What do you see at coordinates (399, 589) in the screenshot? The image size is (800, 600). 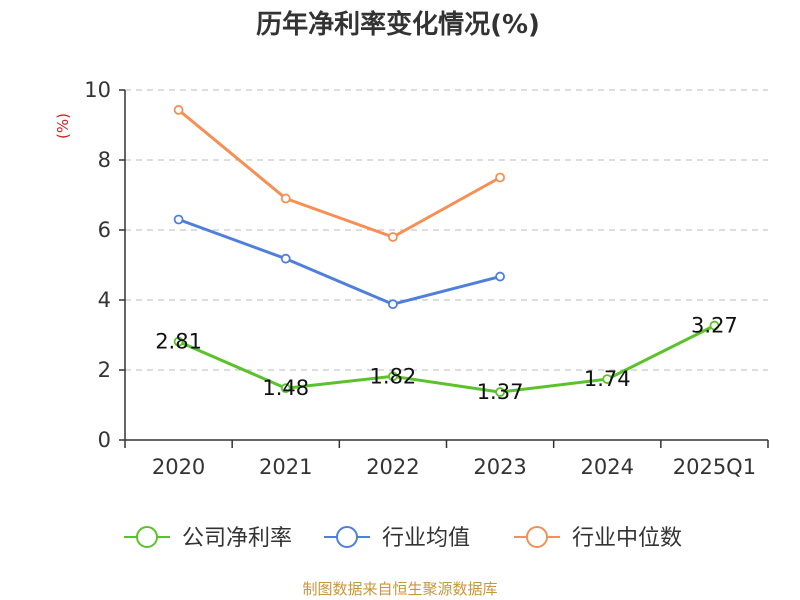 I see `source-note: 制图数据来自恒生聚源数据库` at bounding box center [399, 589].